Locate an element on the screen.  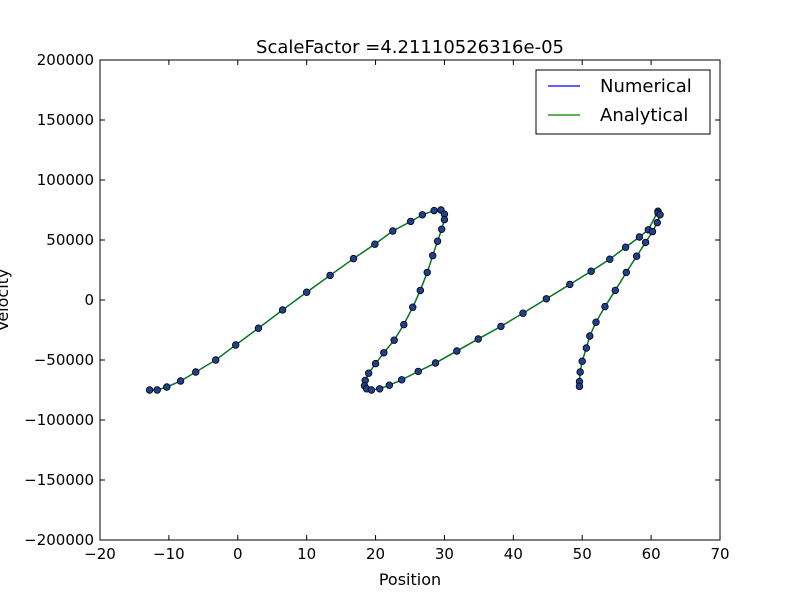
legend-label-analytical: Analytical is located at coordinates (644, 115).